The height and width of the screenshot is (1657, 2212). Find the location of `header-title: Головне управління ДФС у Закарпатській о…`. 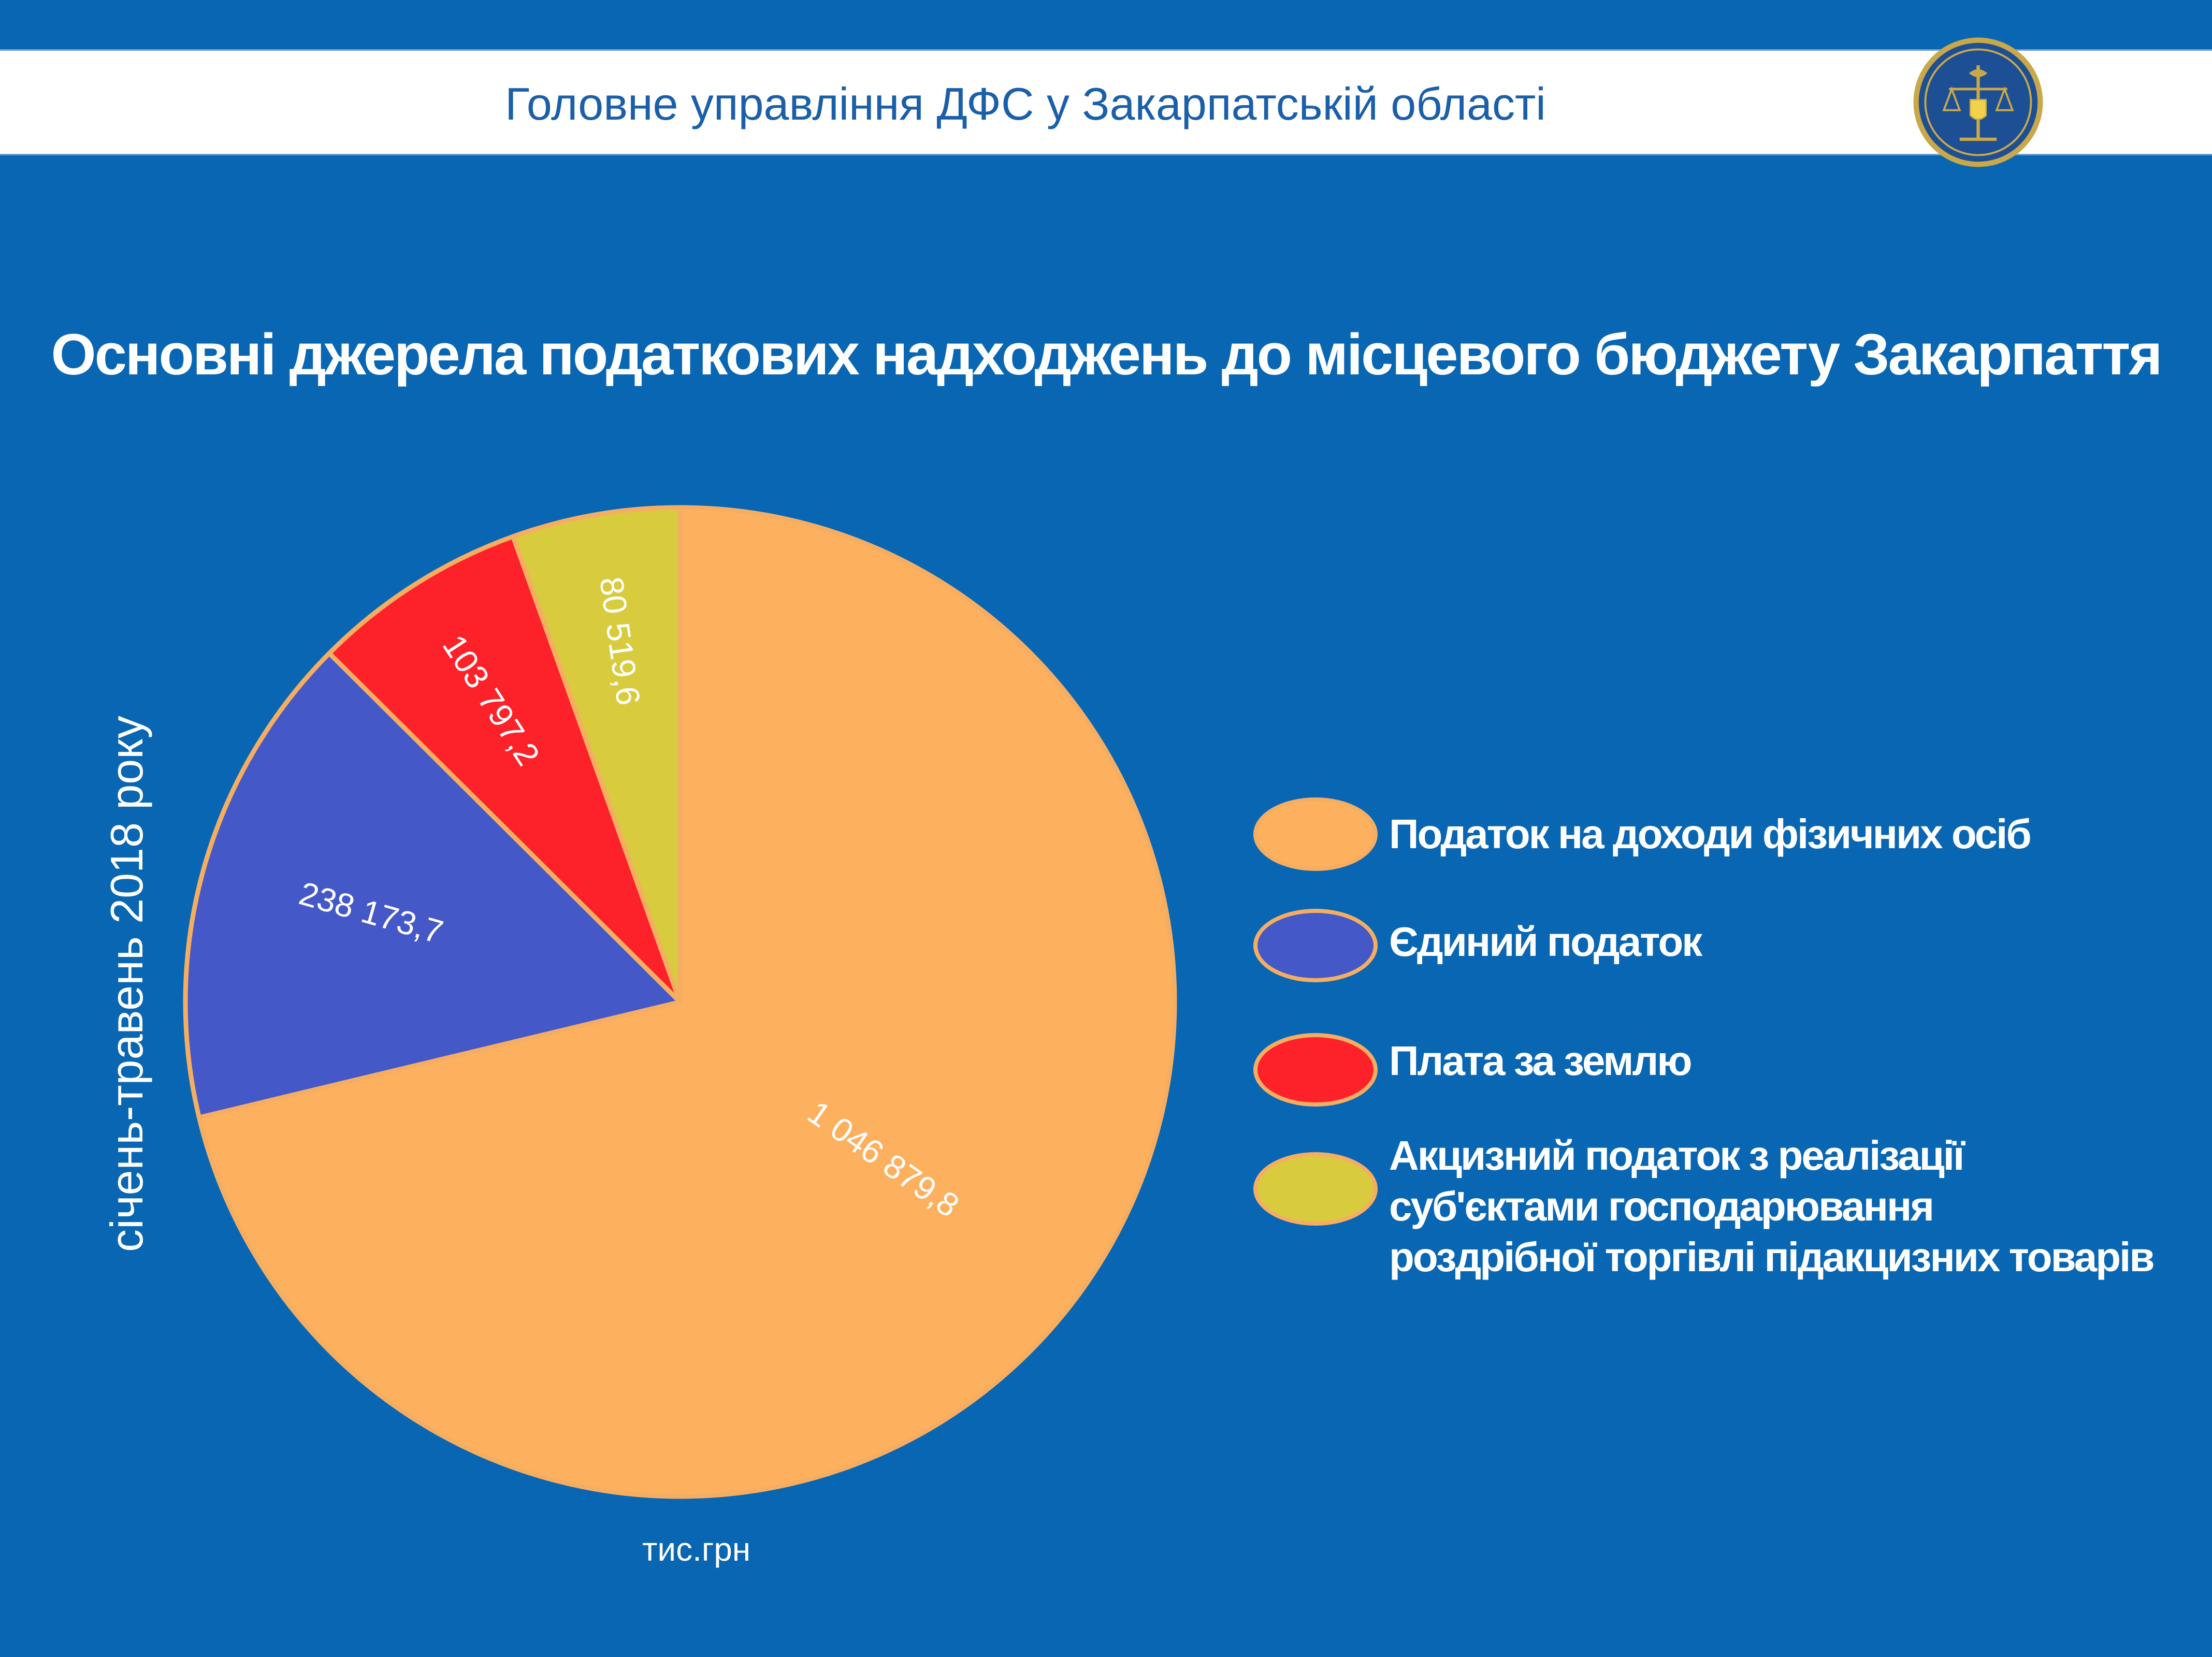

header-title: Головне управління ДФС у Закарпатській о… is located at coordinates (1025, 103).